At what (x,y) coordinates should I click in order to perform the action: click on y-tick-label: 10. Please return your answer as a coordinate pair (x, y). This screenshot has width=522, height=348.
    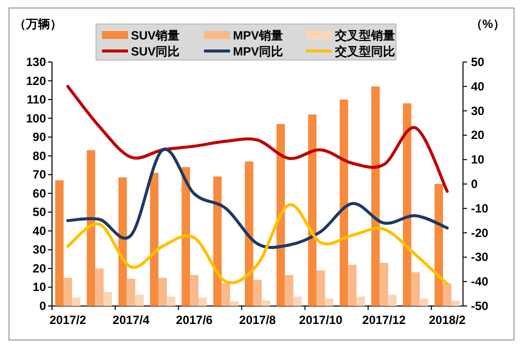
    Looking at the image, I should click on (39, 287).